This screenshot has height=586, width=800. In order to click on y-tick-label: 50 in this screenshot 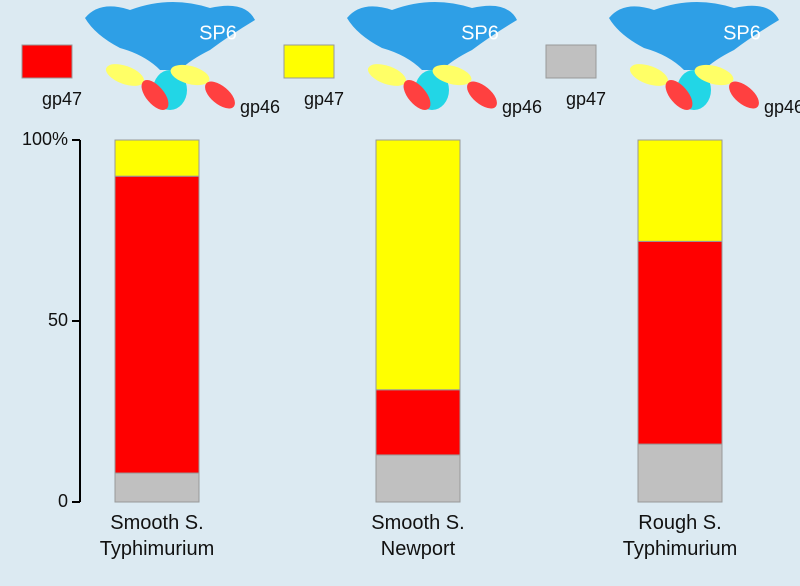, I will do `click(58, 320)`.